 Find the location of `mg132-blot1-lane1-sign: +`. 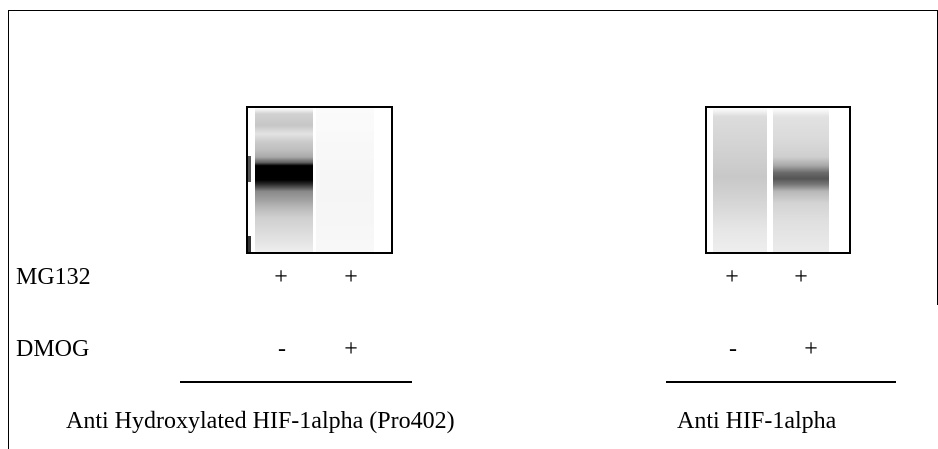

mg132-blot1-lane1-sign: + is located at coordinates (281, 277).